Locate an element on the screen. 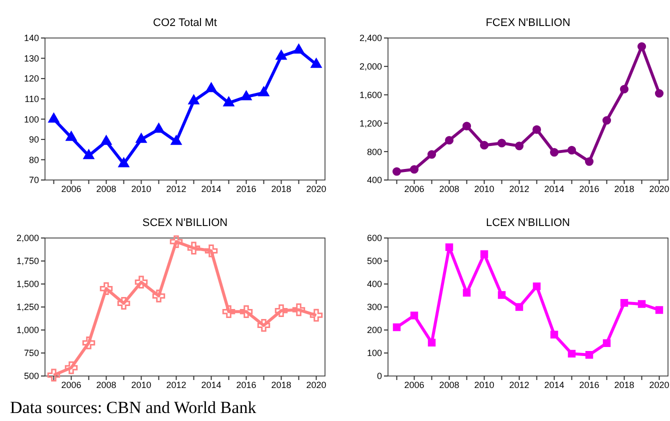 The width and height of the screenshot is (670, 421). chart-title: SCEX N'BILLION is located at coordinates (185, 223).